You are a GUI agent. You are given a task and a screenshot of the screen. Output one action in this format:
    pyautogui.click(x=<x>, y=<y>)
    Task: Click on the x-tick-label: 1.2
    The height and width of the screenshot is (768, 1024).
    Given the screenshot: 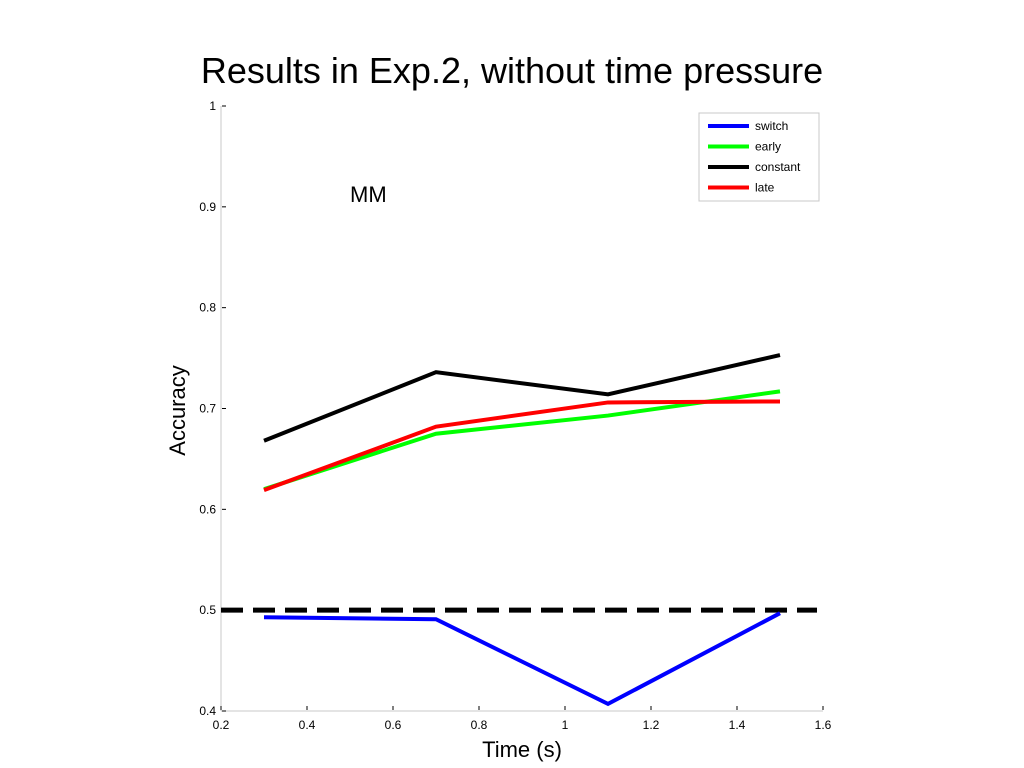 What is the action you would take?
    pyautogui.click(x=651, y=725)
    